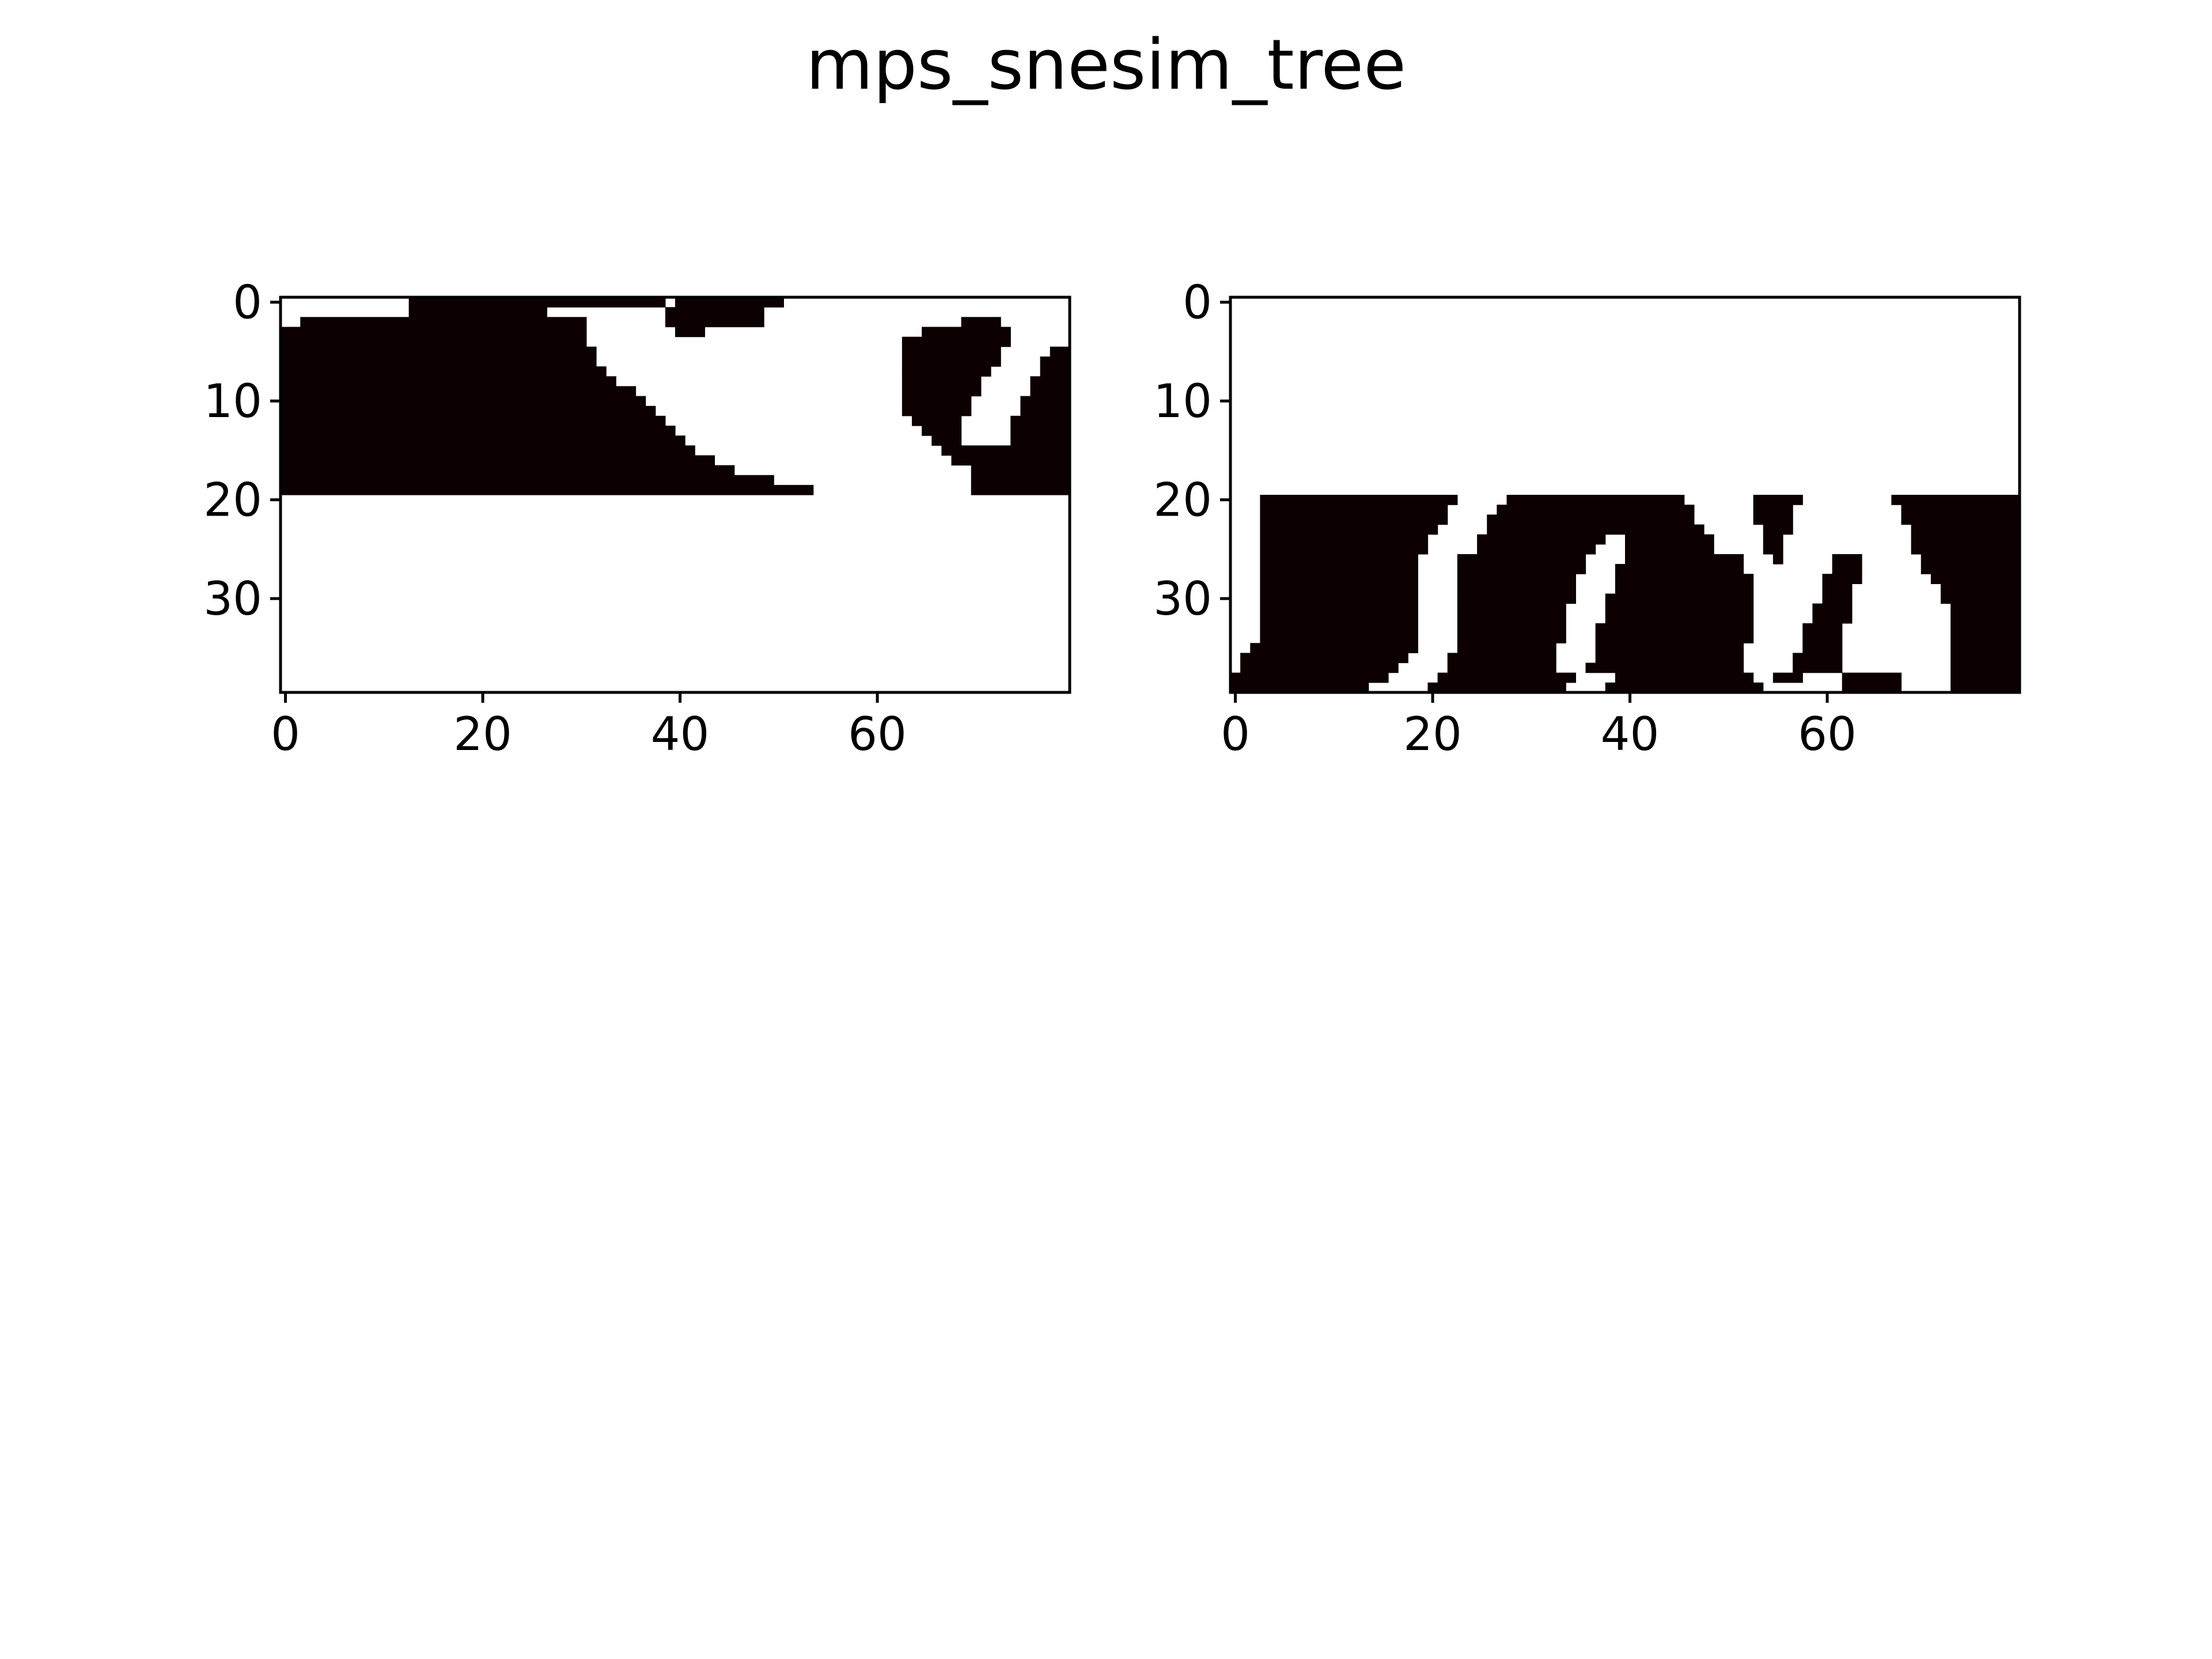 The width and height of the screenshot is (2212, 1659). What do you see at coordinates (1432, 734) in the screenshot?
I see `x-tick-label: 20` at bounding box center [1432, 734].